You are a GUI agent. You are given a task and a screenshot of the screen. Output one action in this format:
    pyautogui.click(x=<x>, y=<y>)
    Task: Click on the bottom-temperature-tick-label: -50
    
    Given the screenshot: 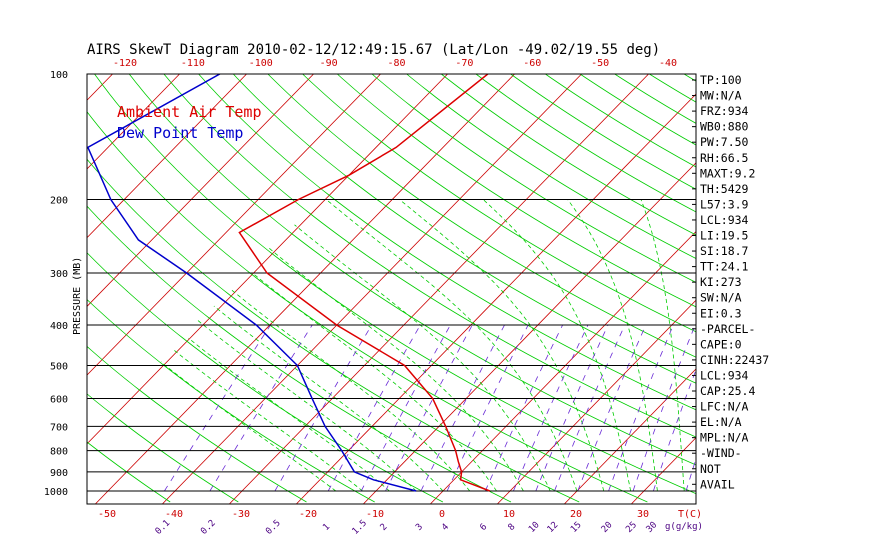 What is the action you would take?
    pyautogui.click(x=107, y=514)
    